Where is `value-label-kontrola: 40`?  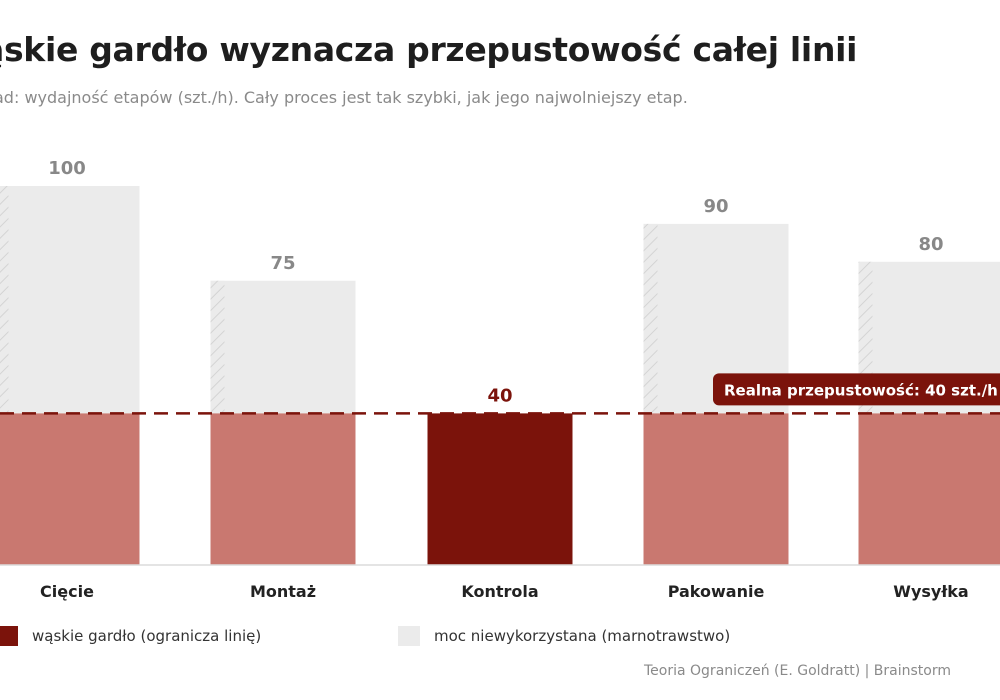 value-label-kontrola: 40 is located at coordinates (499, 395).